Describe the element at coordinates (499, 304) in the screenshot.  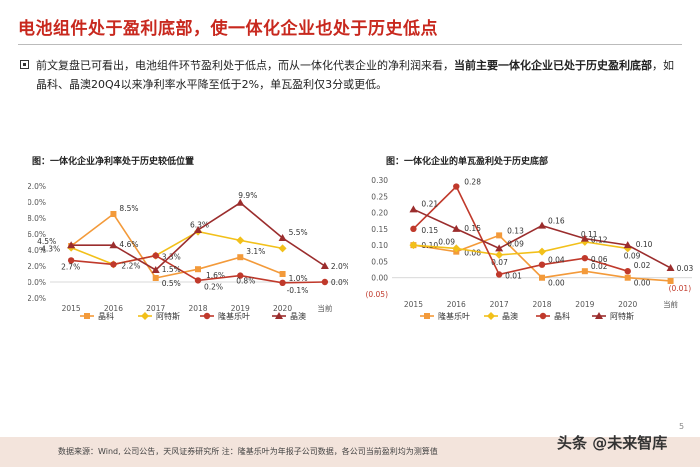
I see `x-tick-label: 2017` at that location.